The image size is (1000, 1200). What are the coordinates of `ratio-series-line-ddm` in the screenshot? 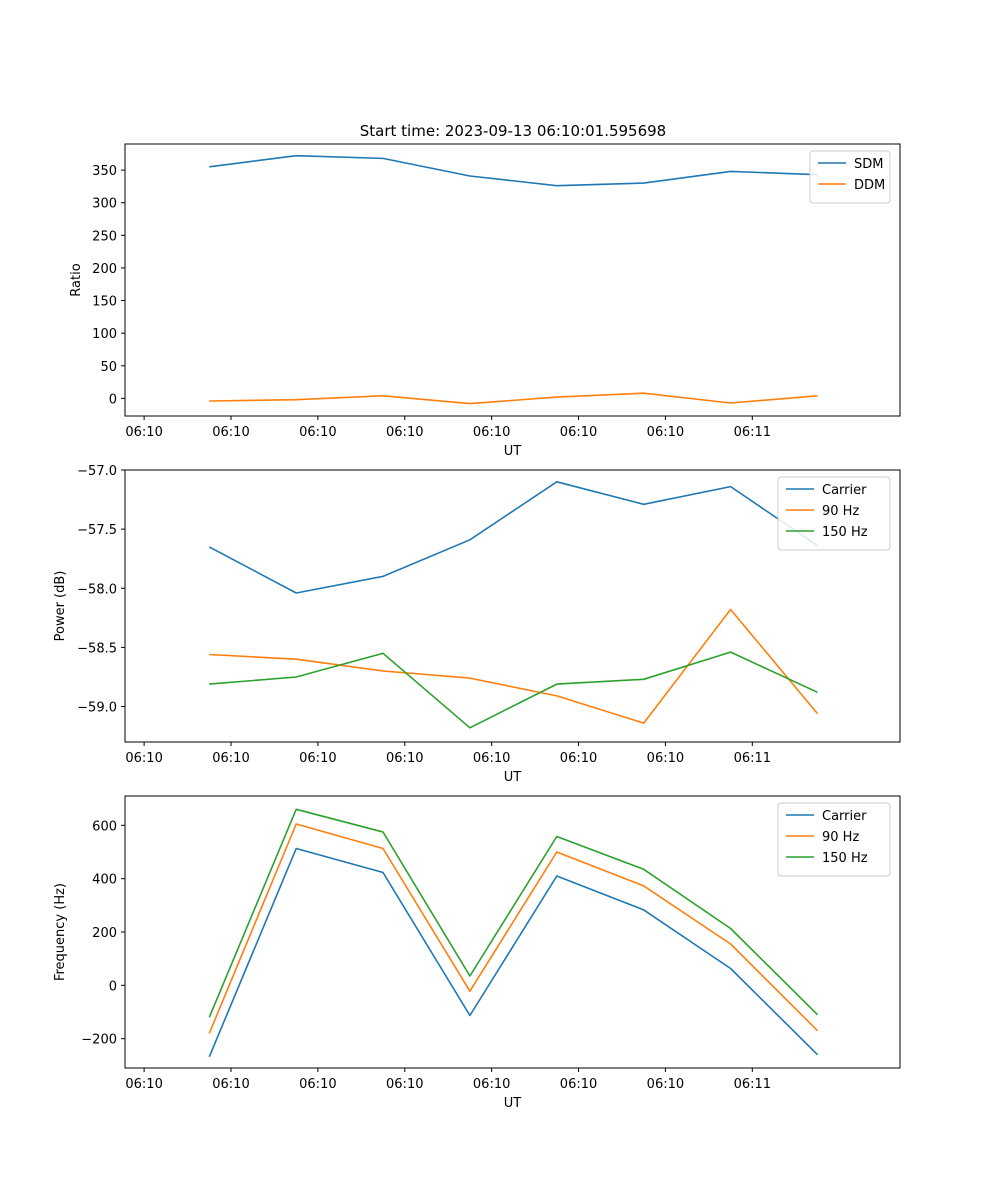 It's located at (513, 398).